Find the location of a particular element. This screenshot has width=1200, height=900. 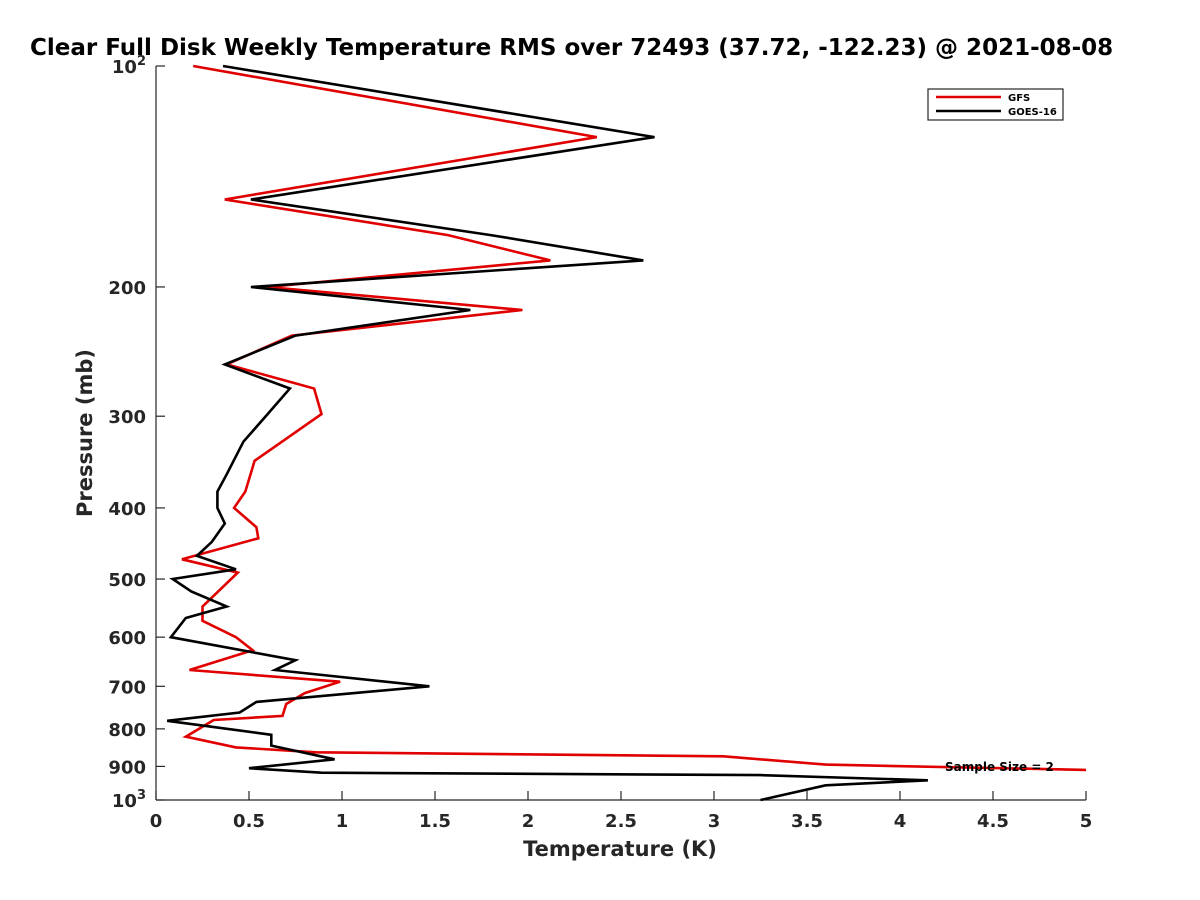

x-axis-label: Temperature (K) is located at coordinates (620, 849).